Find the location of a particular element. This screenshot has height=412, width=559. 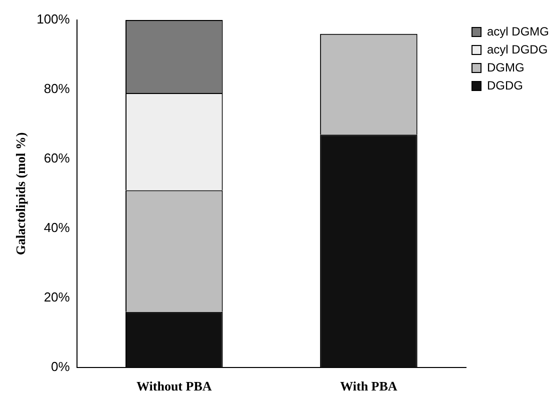

y-tick-label: 40% is located at coordinates (57, 228).